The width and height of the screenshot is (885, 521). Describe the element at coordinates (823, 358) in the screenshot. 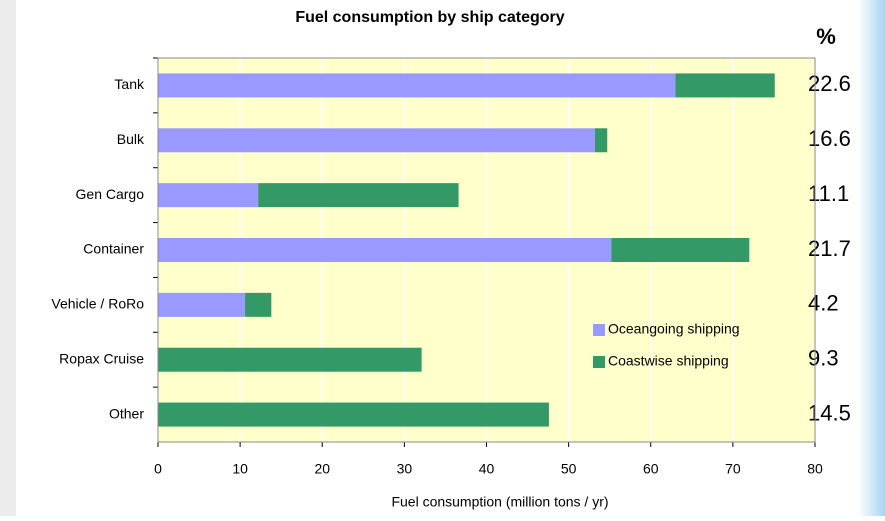

I see `share-label: 9.3` at that location.